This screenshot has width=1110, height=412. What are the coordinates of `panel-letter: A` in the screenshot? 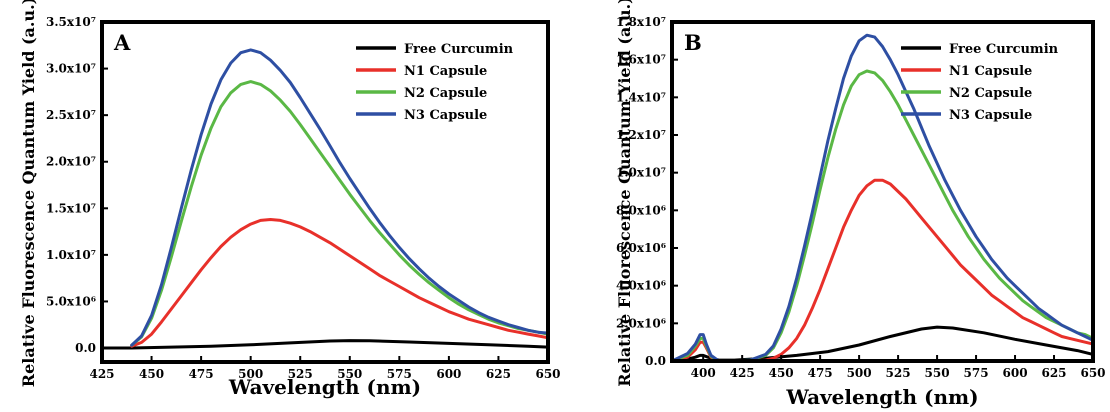 It's located at (122, 42).